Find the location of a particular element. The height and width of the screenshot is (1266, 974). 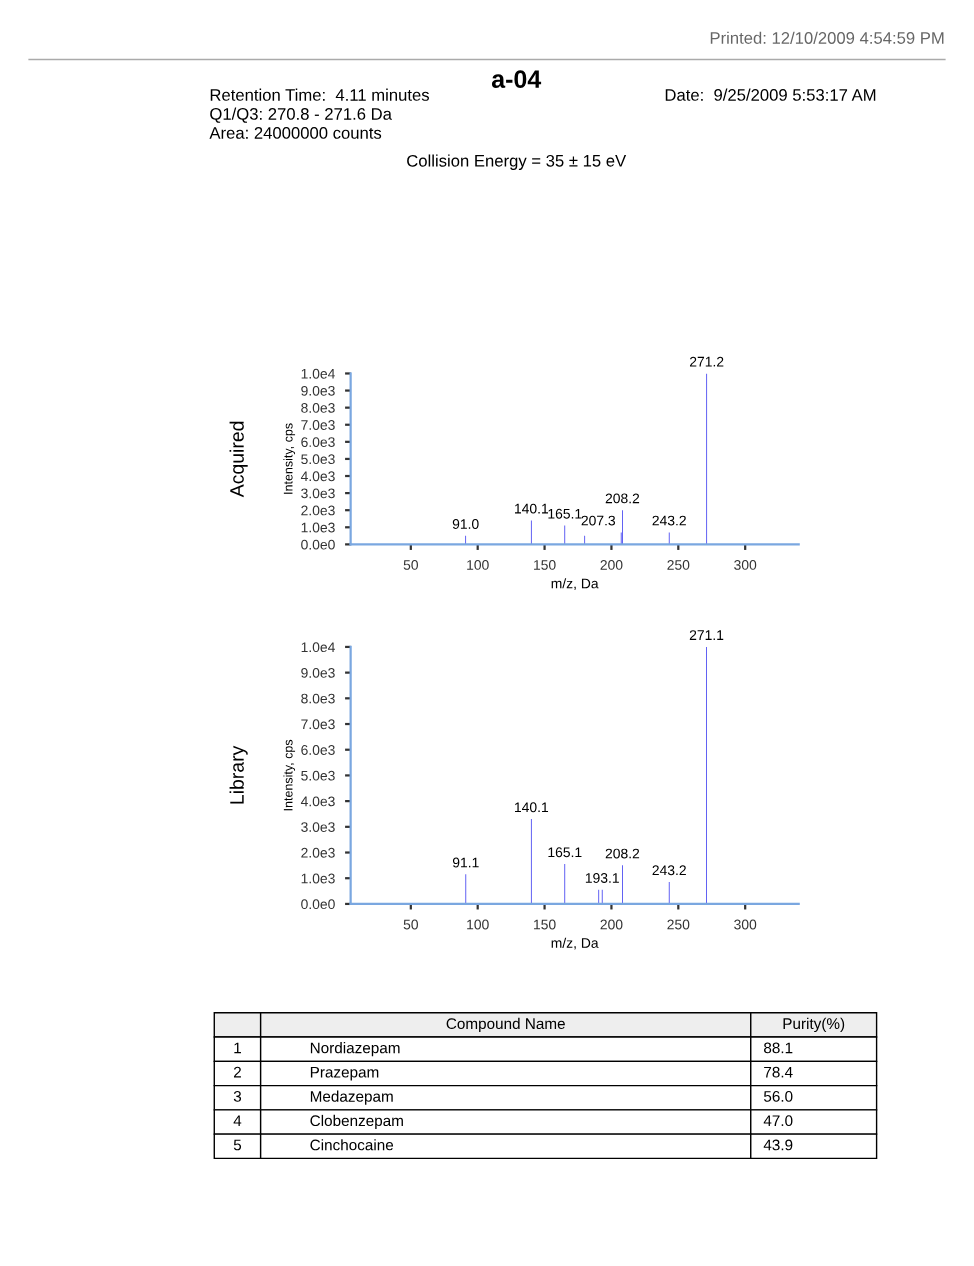

text: Collision Energy = 35 ± 15 eV is located at coordinates (517, 162).